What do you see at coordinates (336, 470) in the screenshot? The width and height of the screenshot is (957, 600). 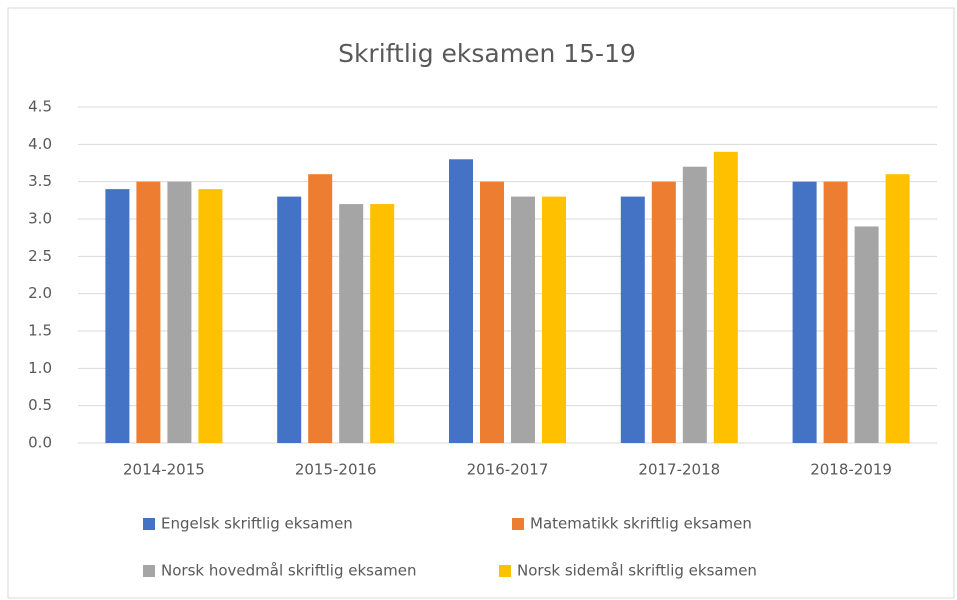 I see `x-tick-label: 2015-2016` at bounding box center [336, 470].